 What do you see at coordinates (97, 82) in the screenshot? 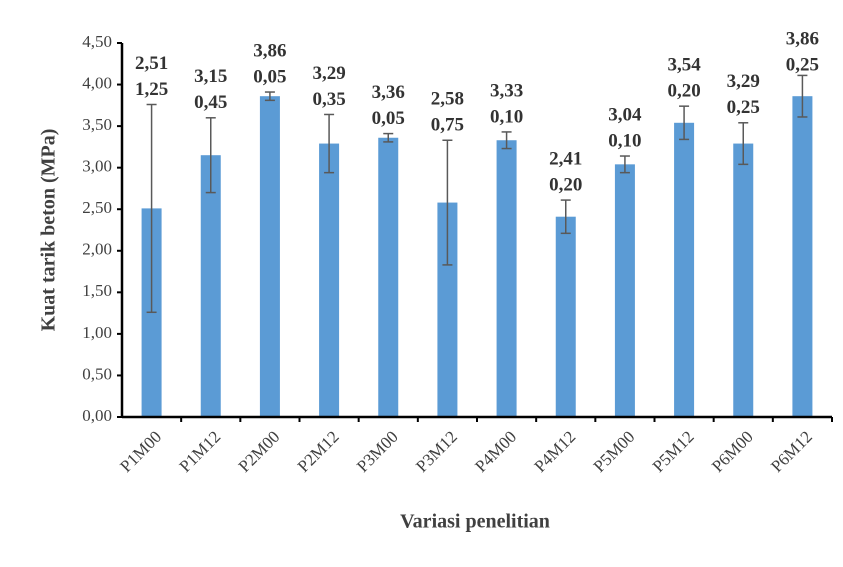
I see `y-tick-label: 4,00` at bounding box center [97, 82].